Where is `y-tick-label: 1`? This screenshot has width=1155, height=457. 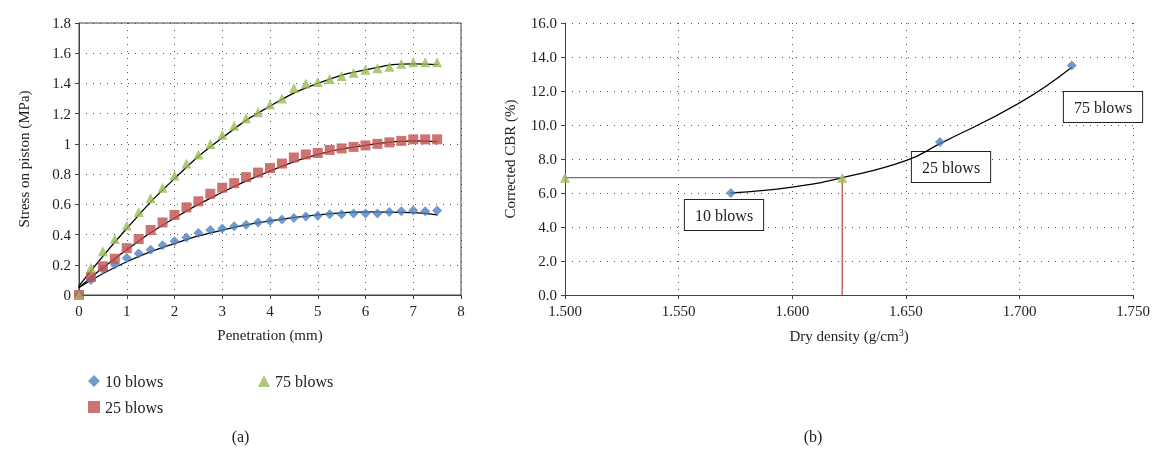
y-tick-label: 1 is located at coordinates (67, 143).